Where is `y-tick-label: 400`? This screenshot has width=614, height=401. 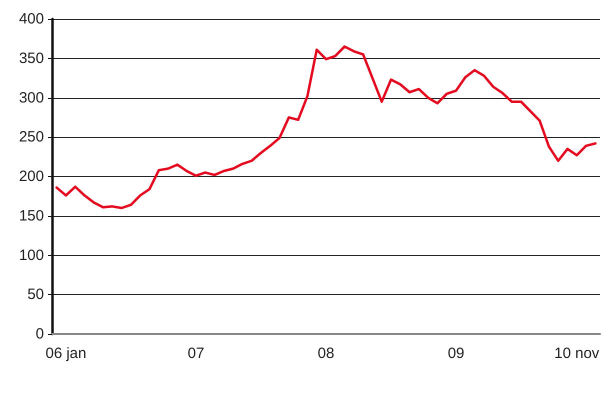 y-tick-label: 400 is located at coordinates (31, 19).